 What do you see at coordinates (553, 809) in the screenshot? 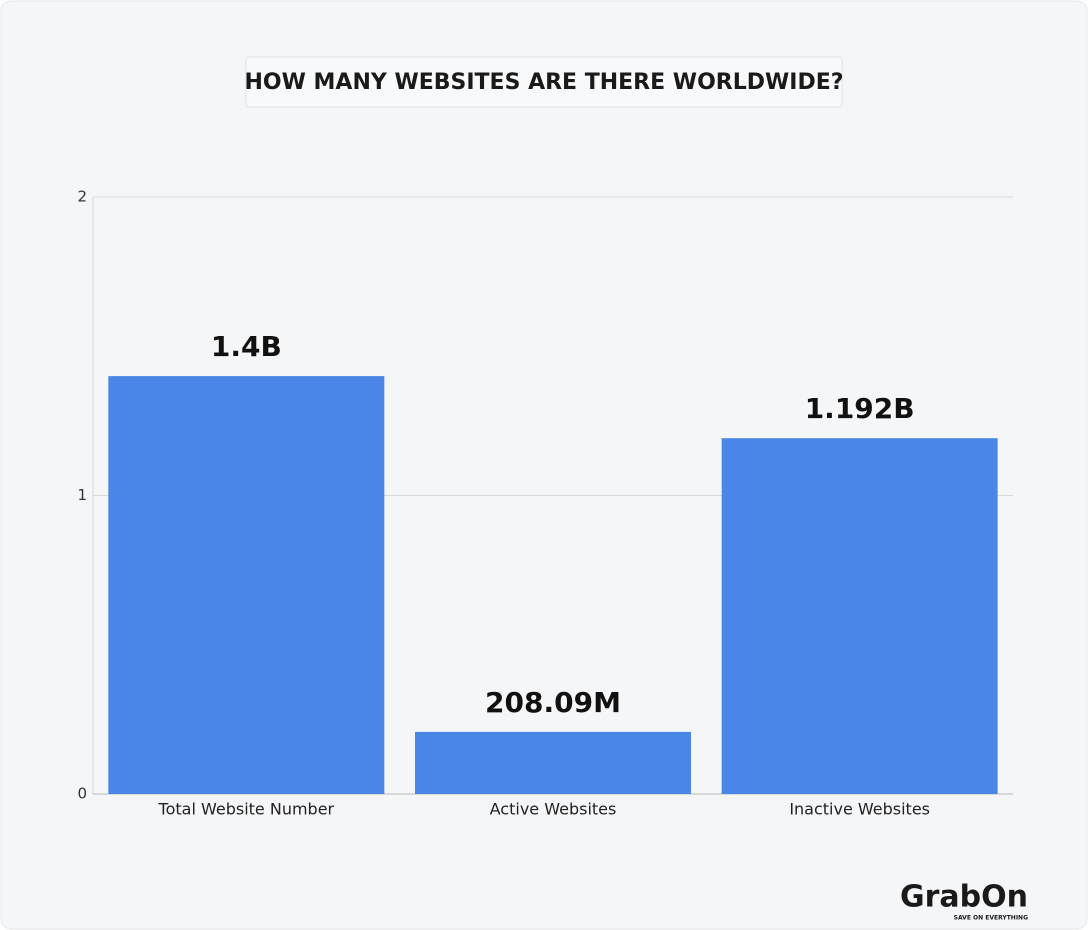
I see `x-tick-label: Active Websites` at bounding box center [553, 809].